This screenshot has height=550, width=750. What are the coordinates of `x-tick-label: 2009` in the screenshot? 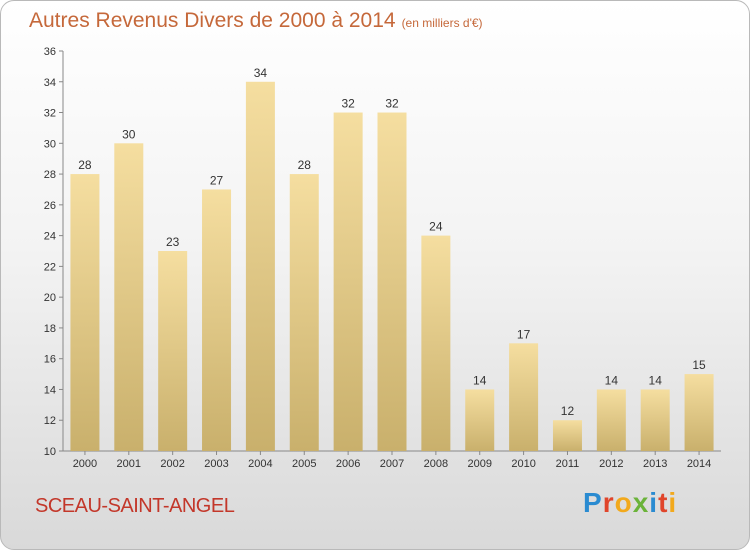 It's located at (479, 464).